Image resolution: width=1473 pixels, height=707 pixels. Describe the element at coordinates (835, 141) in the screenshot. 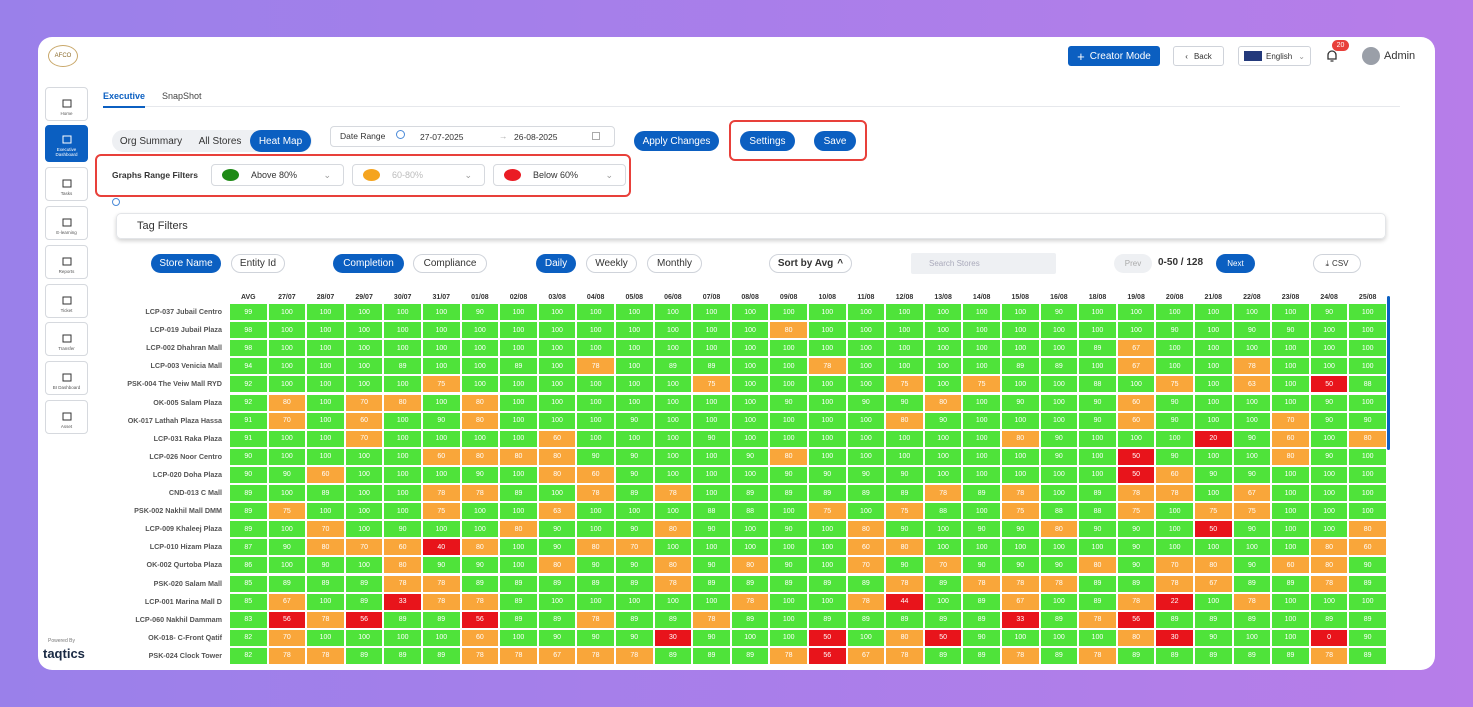

I see `save-button: Save` at that location.